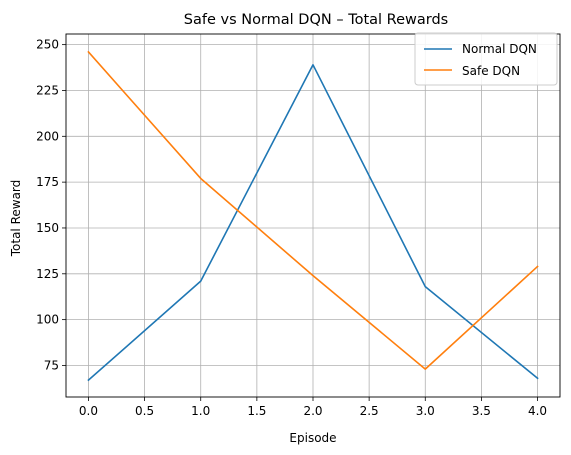 The width and height of the screenshot is (571, 455). I want to click on legend: Normal DQN Safe DQN, so click(486, 59).